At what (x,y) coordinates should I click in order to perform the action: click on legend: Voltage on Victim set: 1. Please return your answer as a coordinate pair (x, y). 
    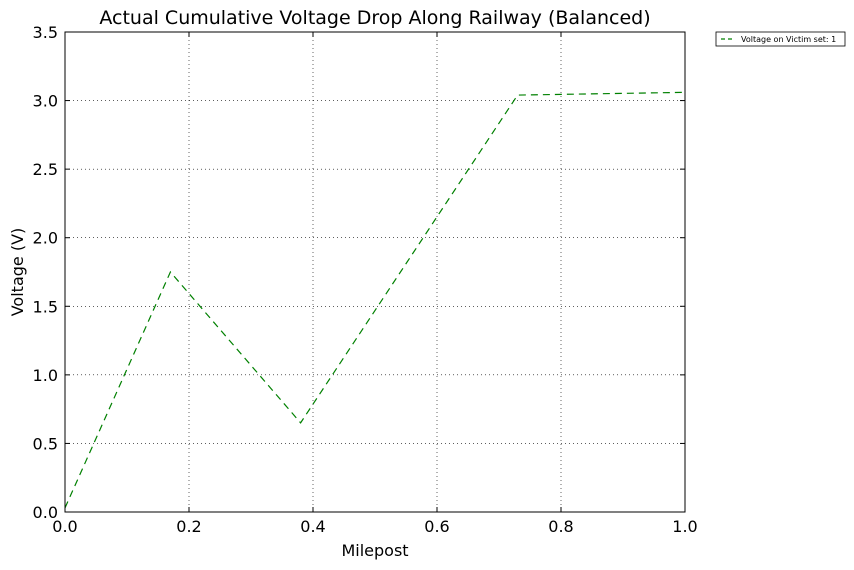
    Looking at the image, I should click on (780, 39).